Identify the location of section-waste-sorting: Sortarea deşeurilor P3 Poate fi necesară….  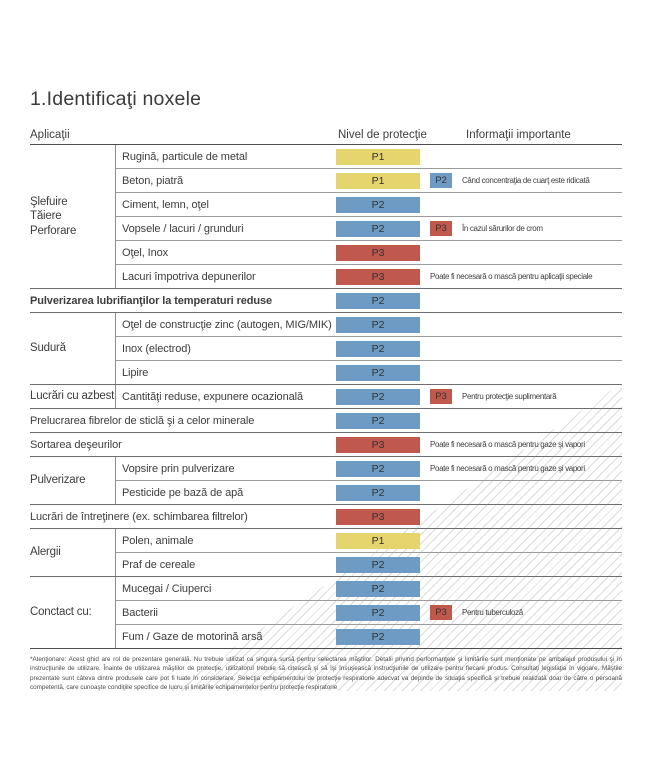
(326, 444).